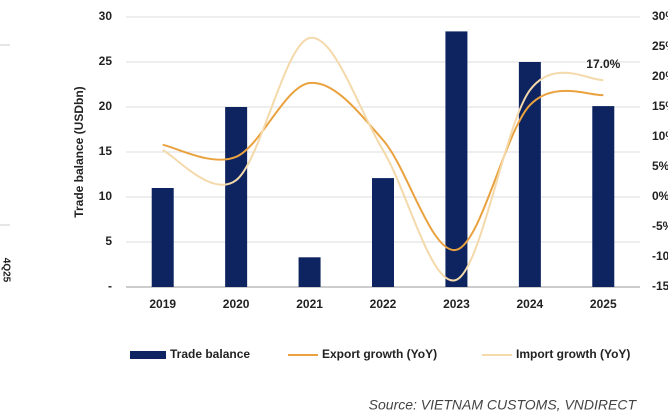 This screenshot has width=668, height=417. Describe the element at coordinates (108, 241) in the screenshot. I see `y-tick-label: 5` at that location.